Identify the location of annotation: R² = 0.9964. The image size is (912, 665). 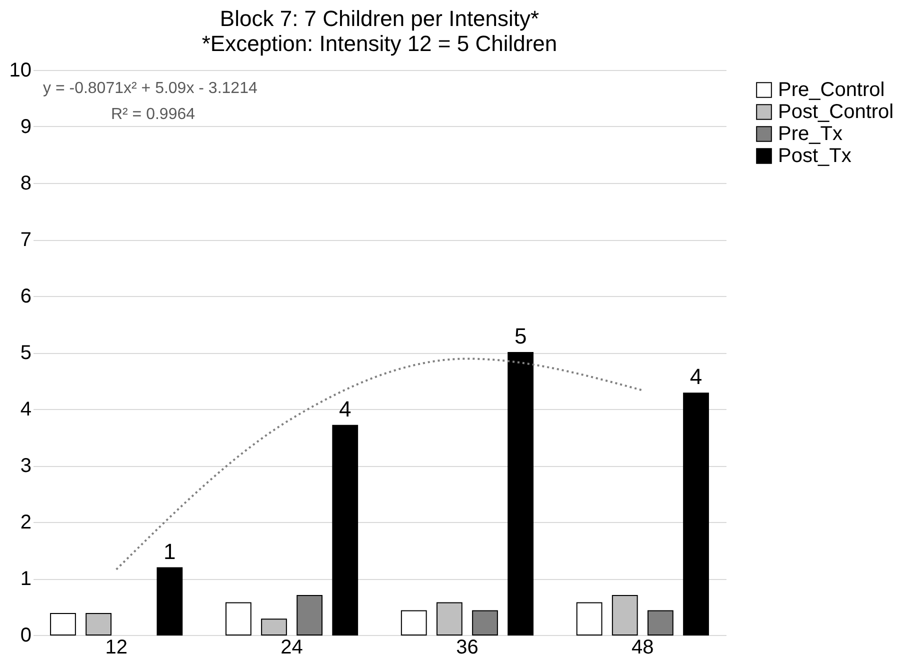
(153, 114).